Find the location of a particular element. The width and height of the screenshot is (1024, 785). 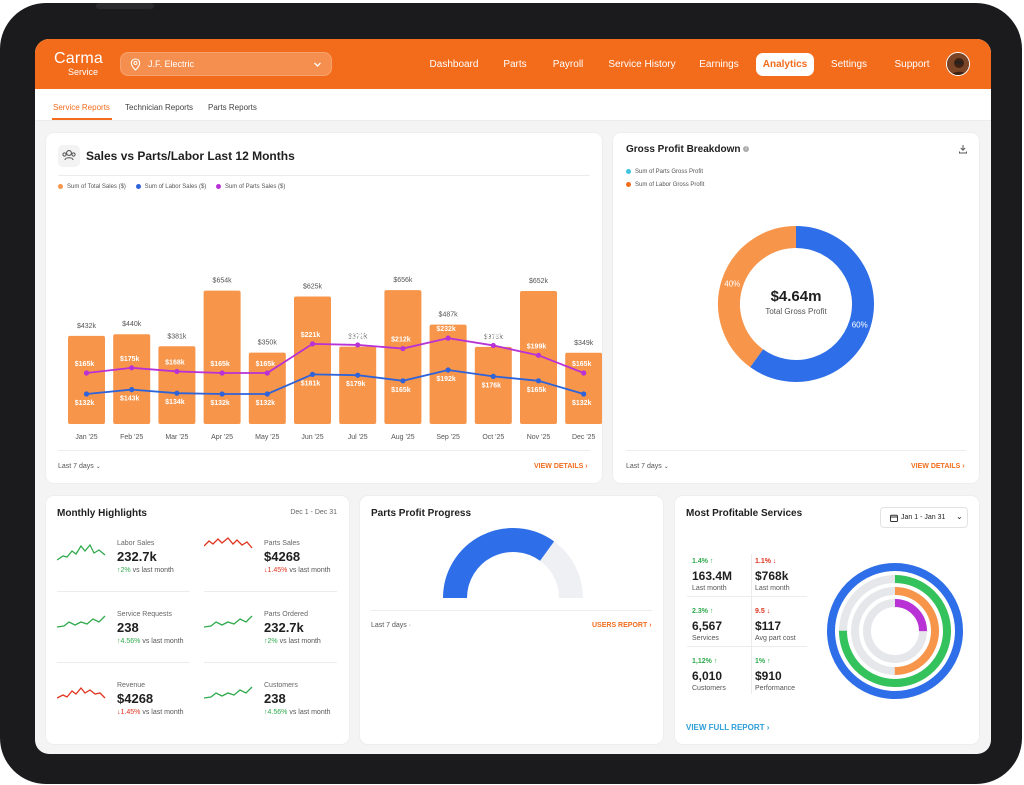

avatar-image is located at coordinates (958, 64).